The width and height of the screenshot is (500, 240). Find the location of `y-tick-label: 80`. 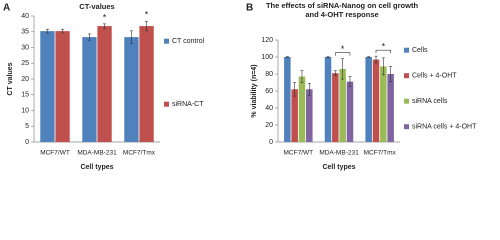

y-tick-label: 80 is located at coordinates (269, 74).